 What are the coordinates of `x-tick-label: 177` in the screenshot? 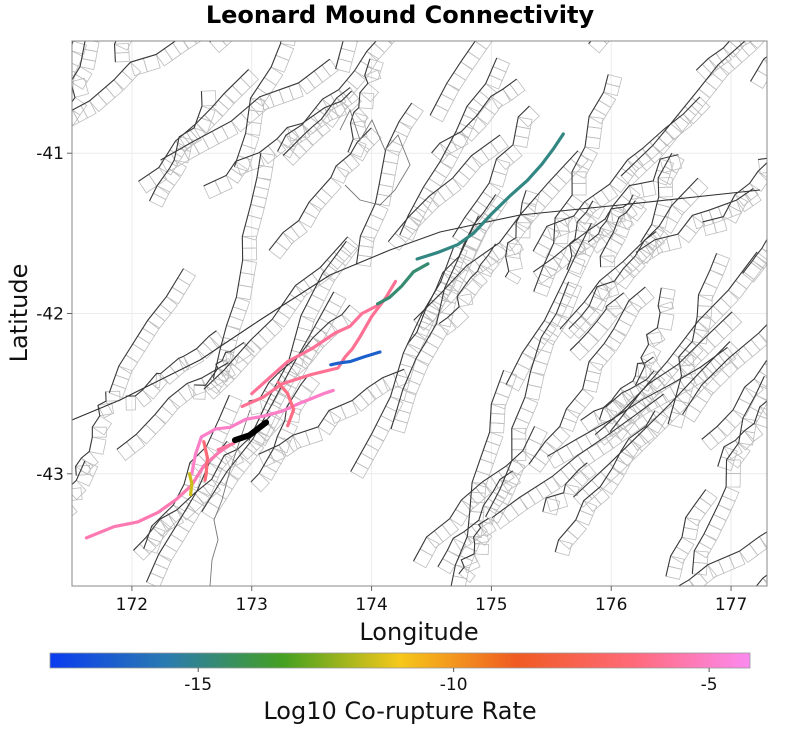 It's located at (731, 605).